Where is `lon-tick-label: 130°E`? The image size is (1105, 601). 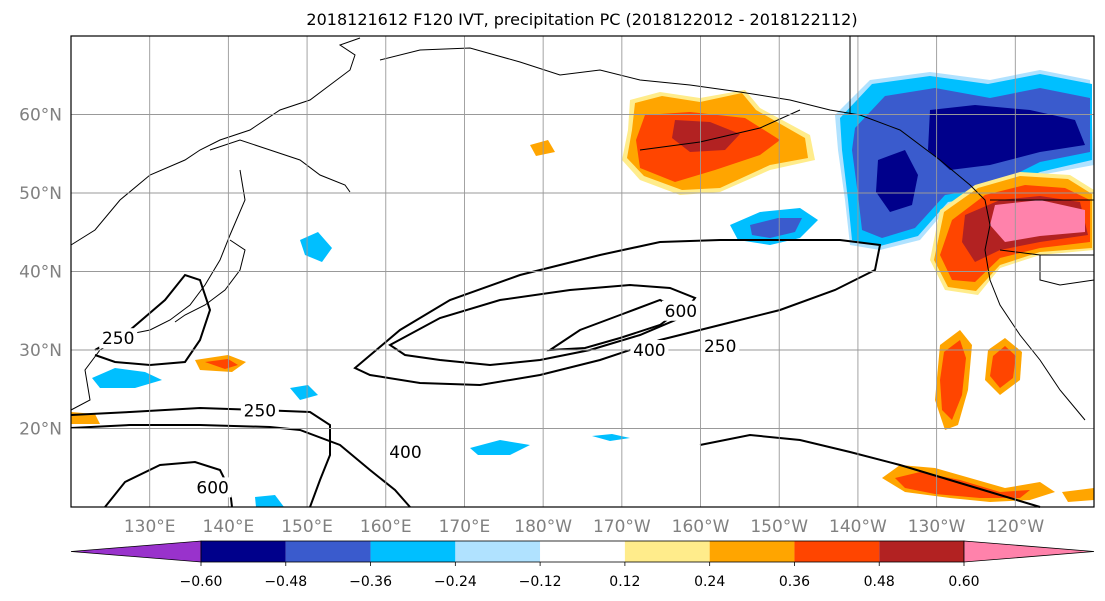
lon-tick-label: 130°E is located at coordinates (150, 527).